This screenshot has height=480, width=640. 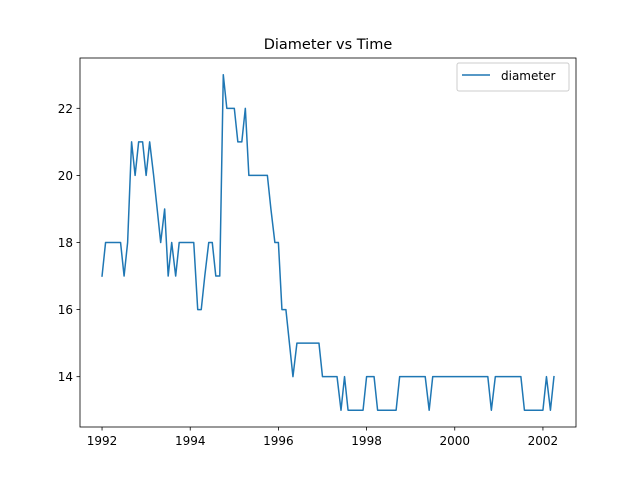 I want to click on y-tick-label: 18, so click(x=65, y=243).